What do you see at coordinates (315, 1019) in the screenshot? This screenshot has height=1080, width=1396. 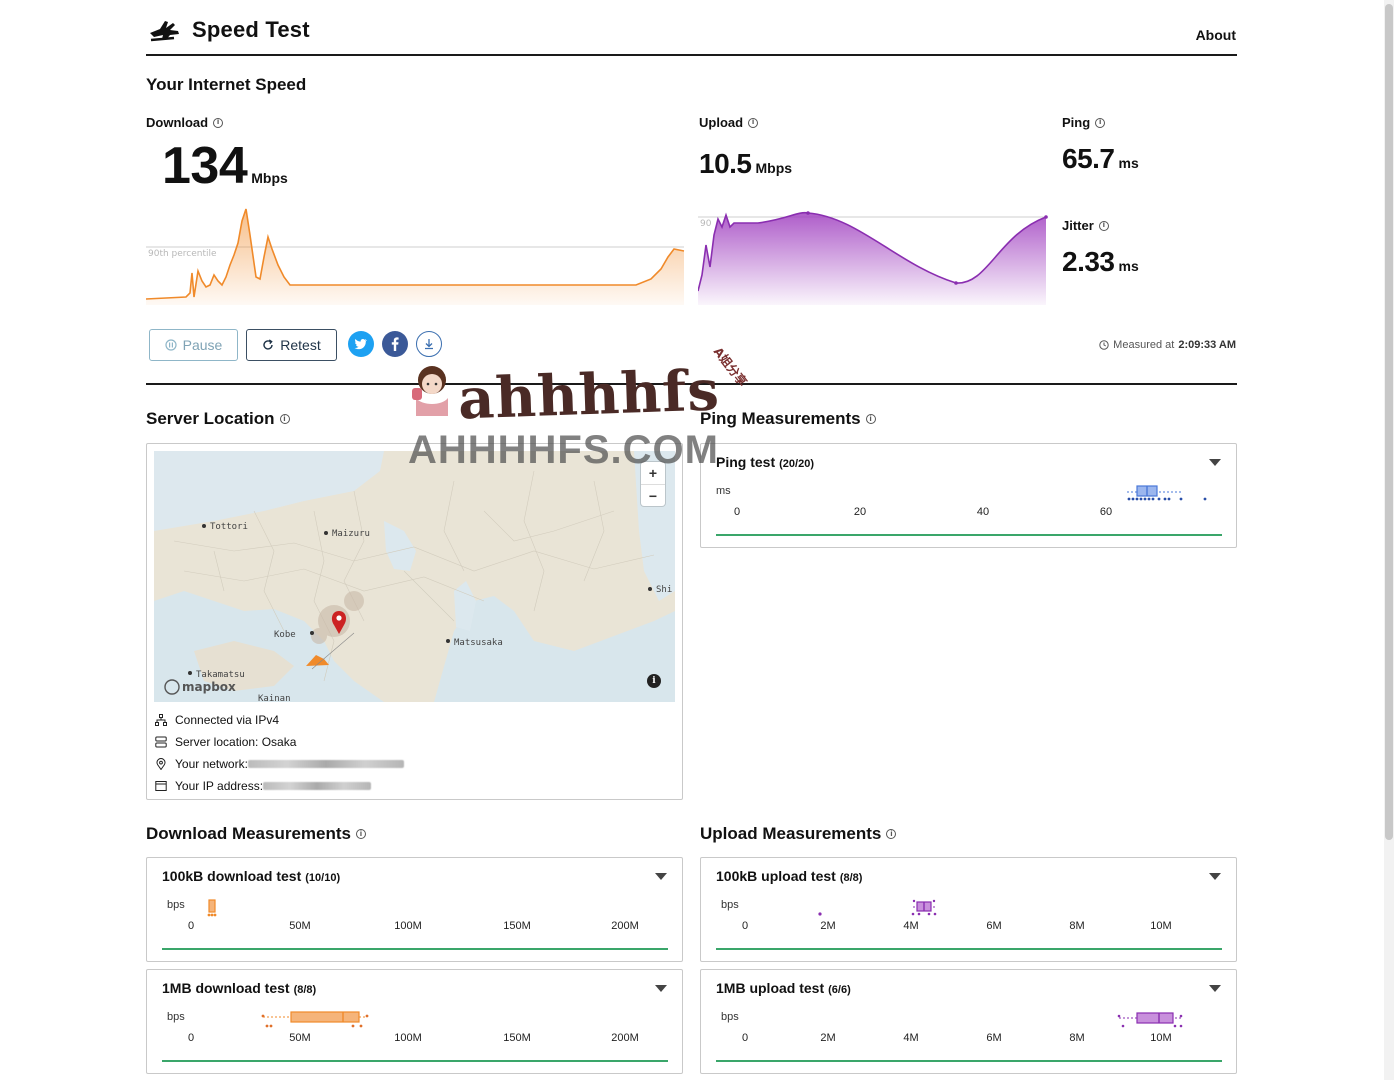 I see `download-1mb-box-plot` at bounding box center [315, 1019].